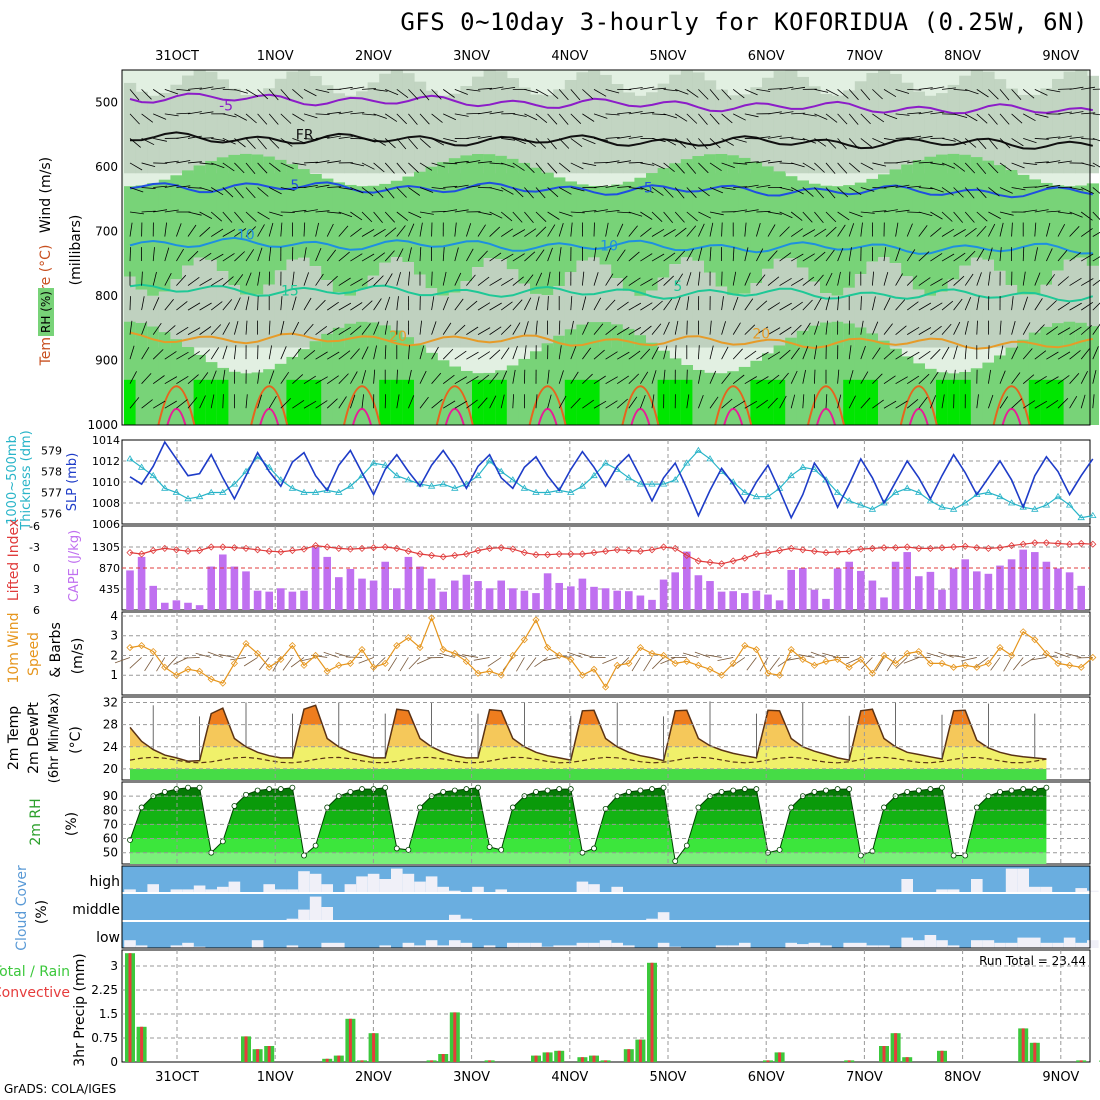 This screenshot has height=1100, width=1100. Describe the element at coordinates (455, 891) in the screenshot. I see `cloud-cell-high` at that location.